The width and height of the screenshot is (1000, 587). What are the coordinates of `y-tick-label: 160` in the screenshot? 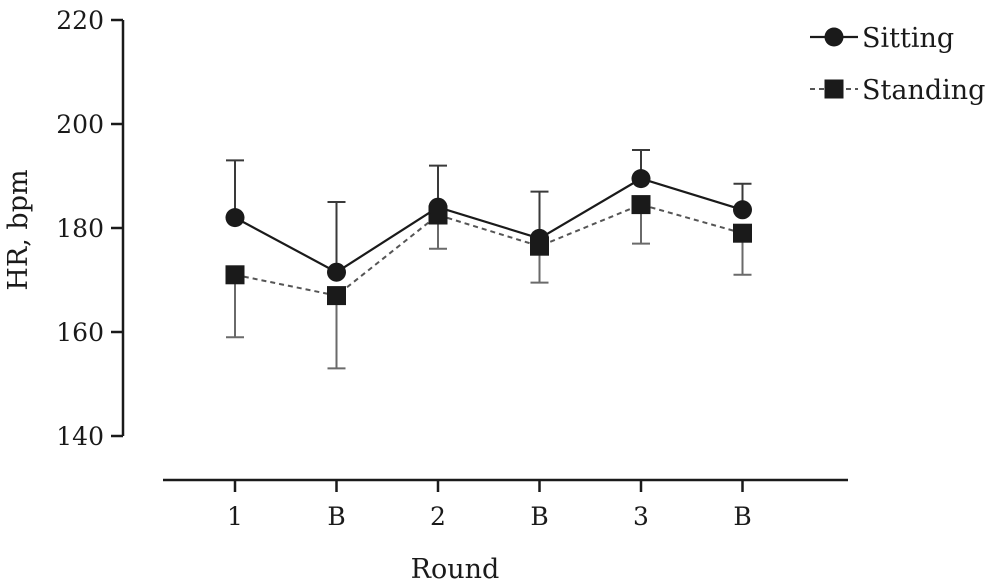 It's located at (80, 332).